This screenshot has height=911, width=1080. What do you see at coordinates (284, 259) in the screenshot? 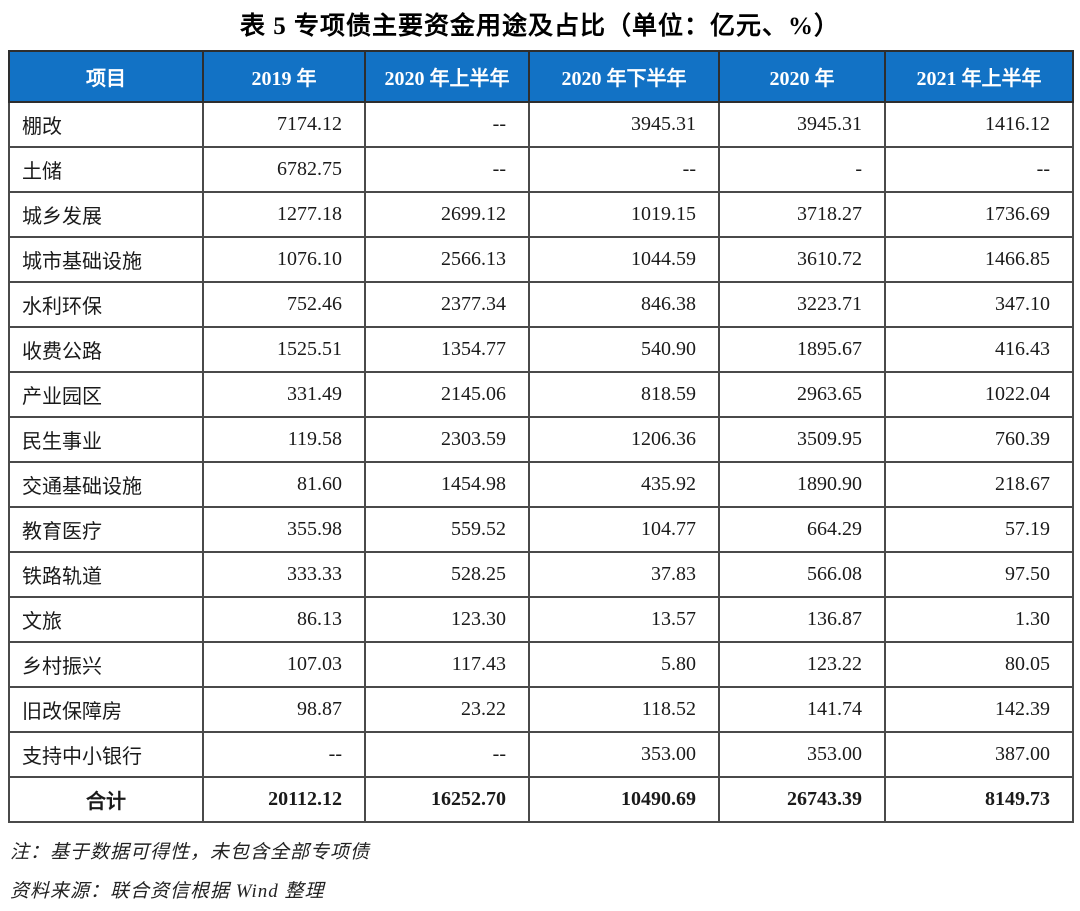
I see `cell-value: 1076.10` at bounding box center [284, 259].